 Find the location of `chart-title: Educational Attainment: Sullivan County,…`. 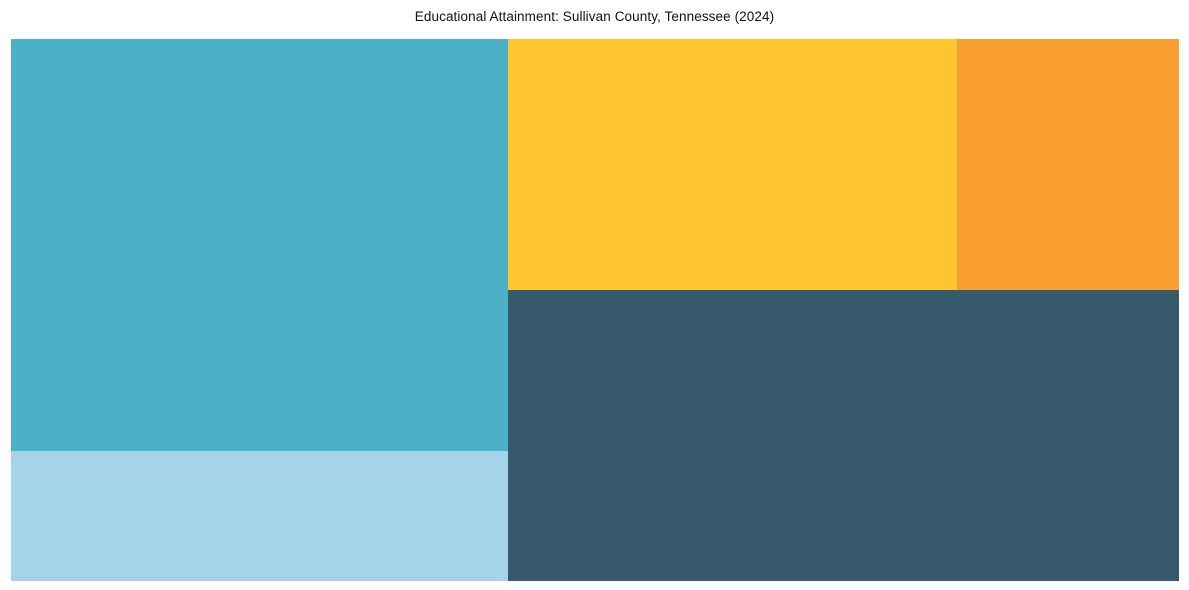

chart-title: Educational Attainment: Sullivan County,… is located at coordinates (594, 16).